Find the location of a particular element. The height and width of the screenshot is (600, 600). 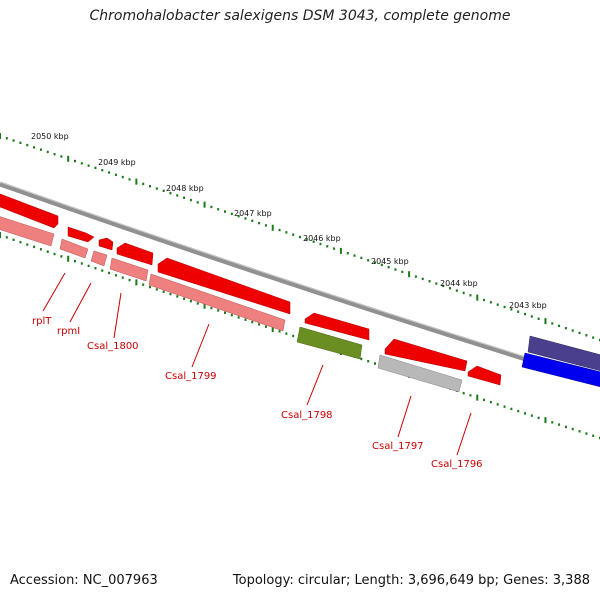

kbp-label-2046: 2046 kbp is located at coordinates (322, 238).